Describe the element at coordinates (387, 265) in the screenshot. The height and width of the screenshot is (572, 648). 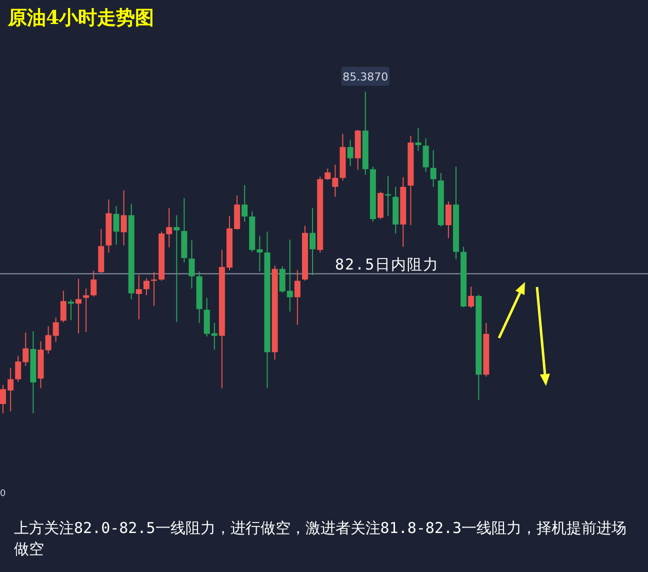
I see `ref-line-label: 82.5日内阻力` at that location.